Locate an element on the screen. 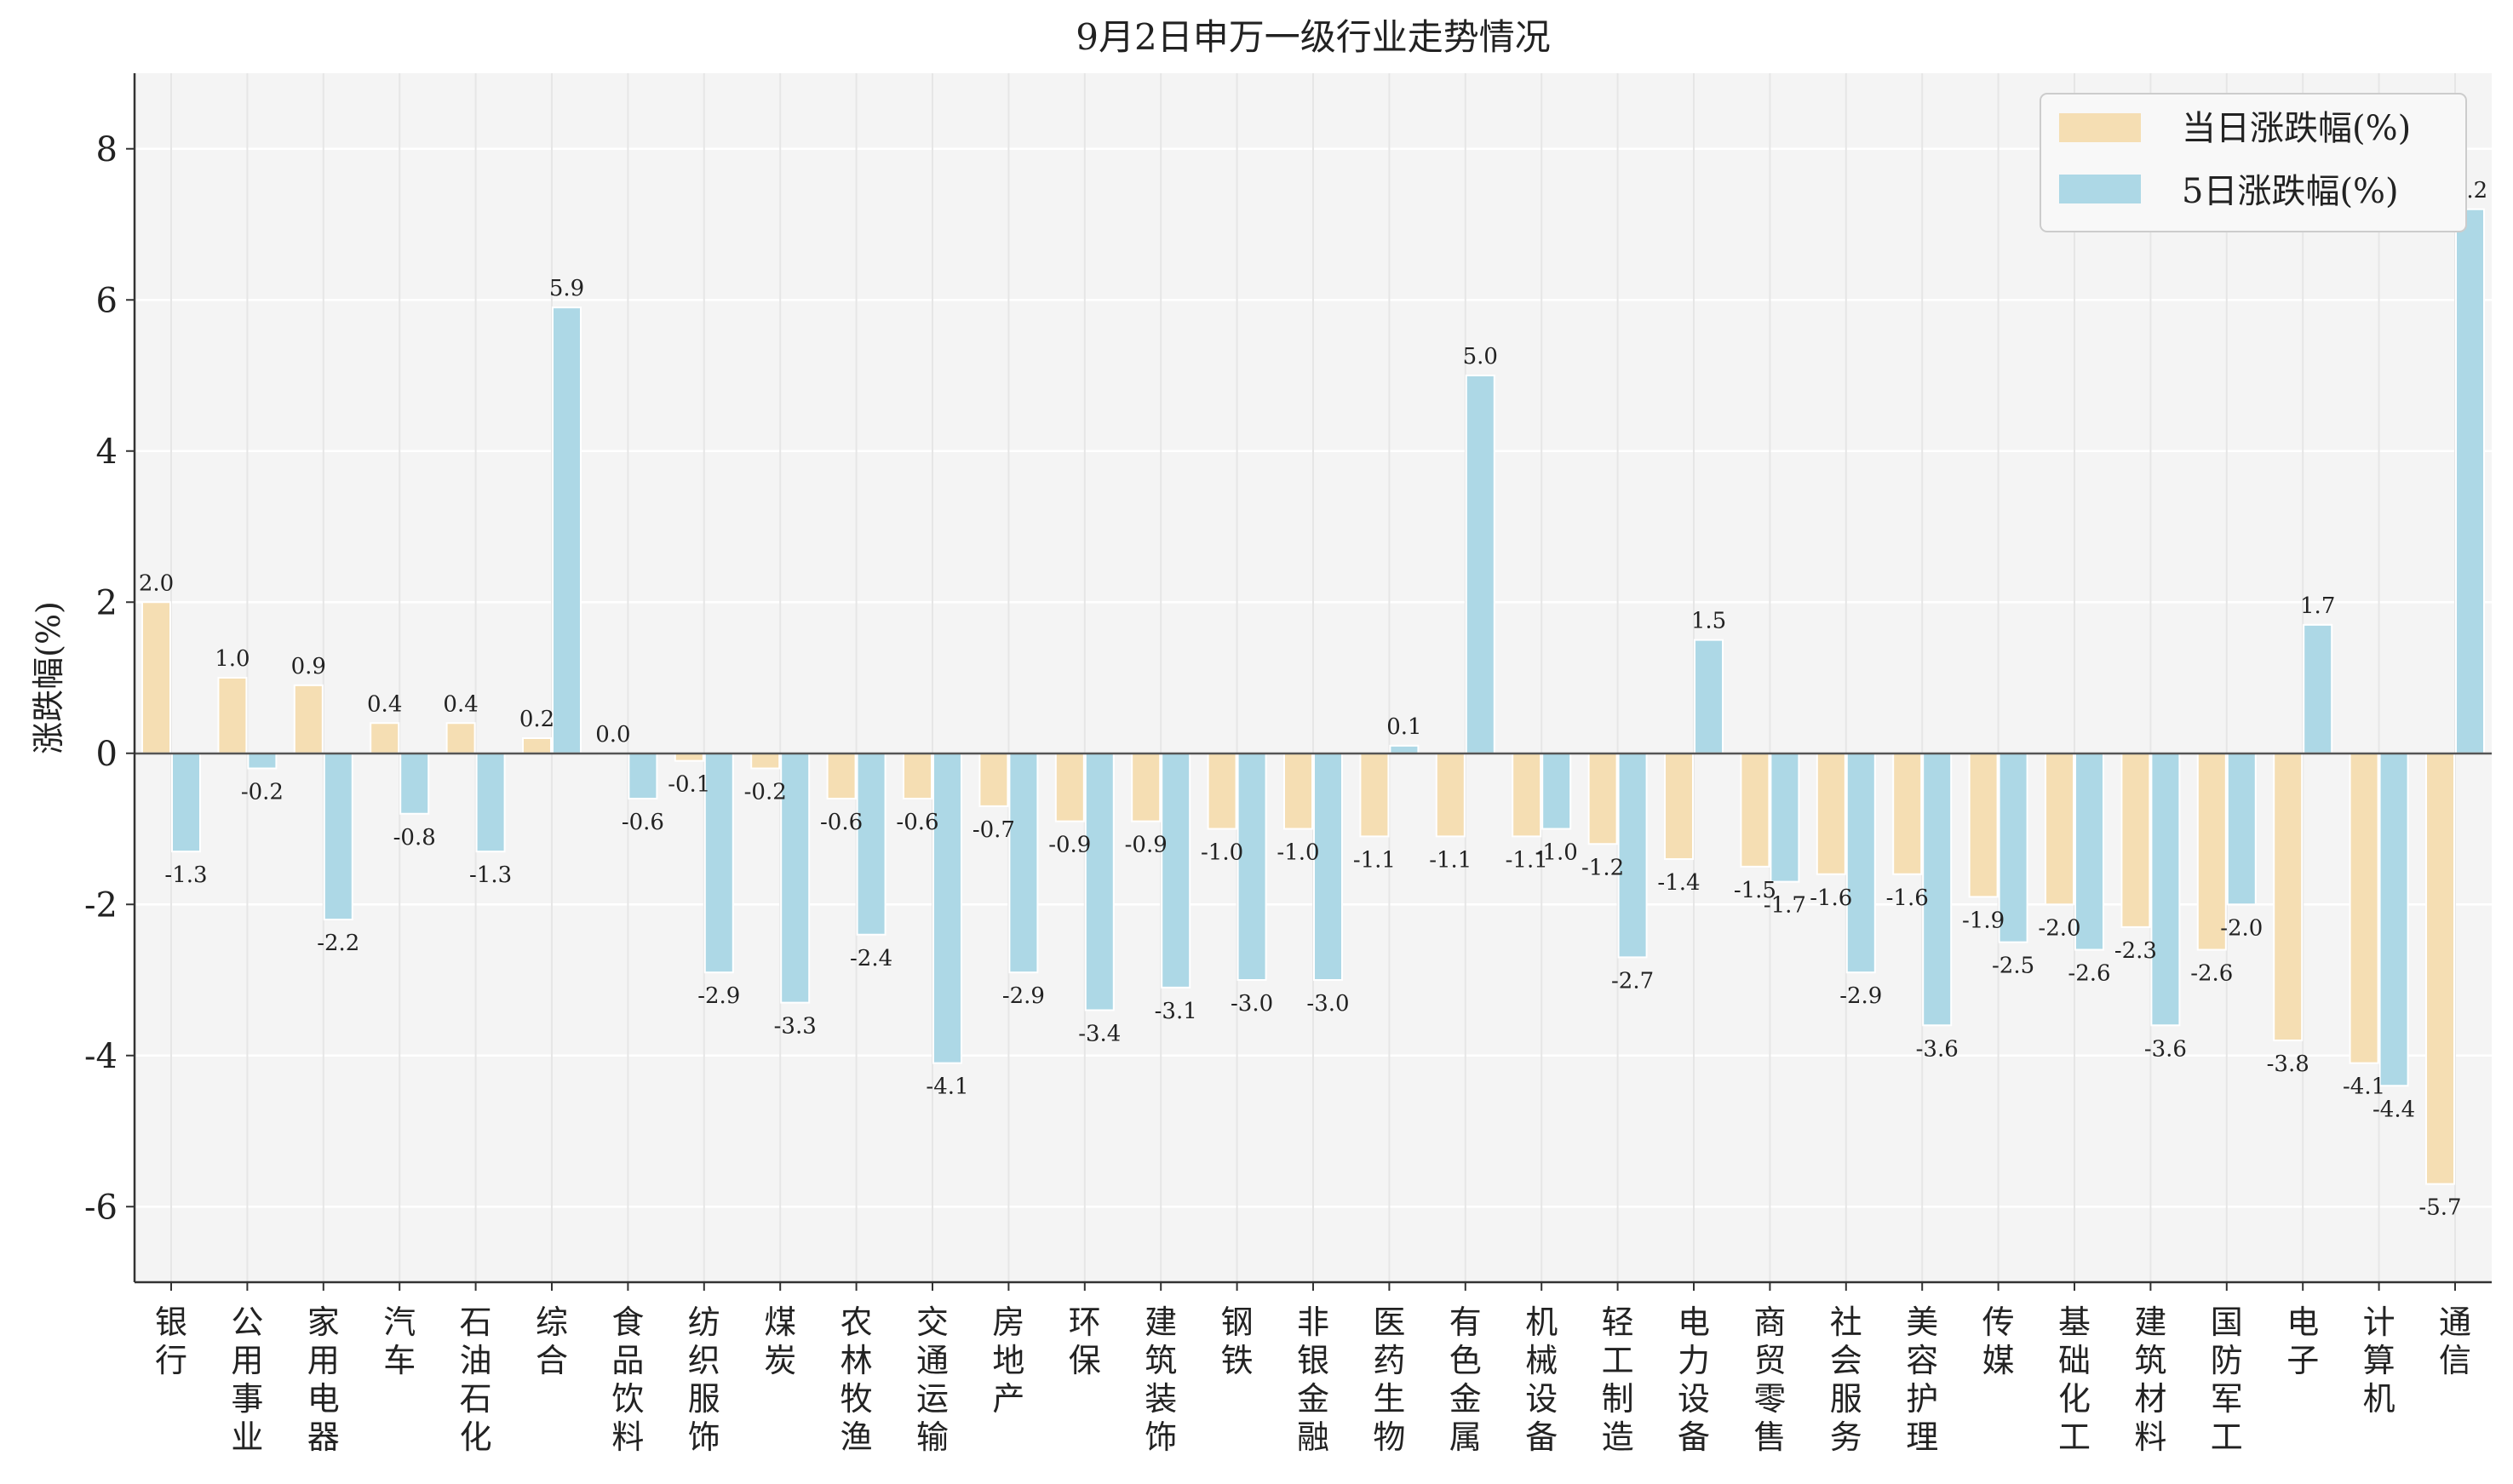 Image resolution: width=2513 pixels, height=1484 pixels. y-tick-label: 6 is located at coordinates (107, 300).